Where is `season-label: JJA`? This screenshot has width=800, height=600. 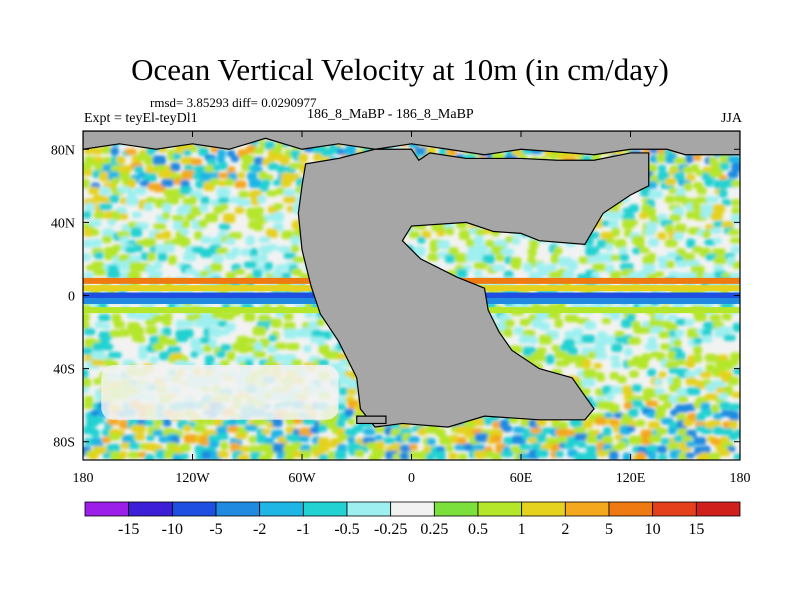 season-label: JJA is located at coordinates (731, 118).